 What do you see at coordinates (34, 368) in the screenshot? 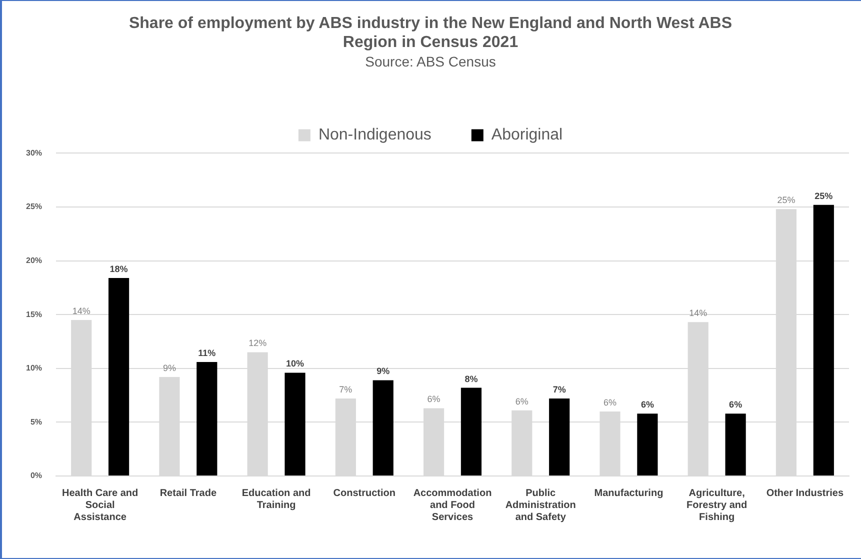
I see `y-tick-label: 10%` at bounding box center [34, 368].